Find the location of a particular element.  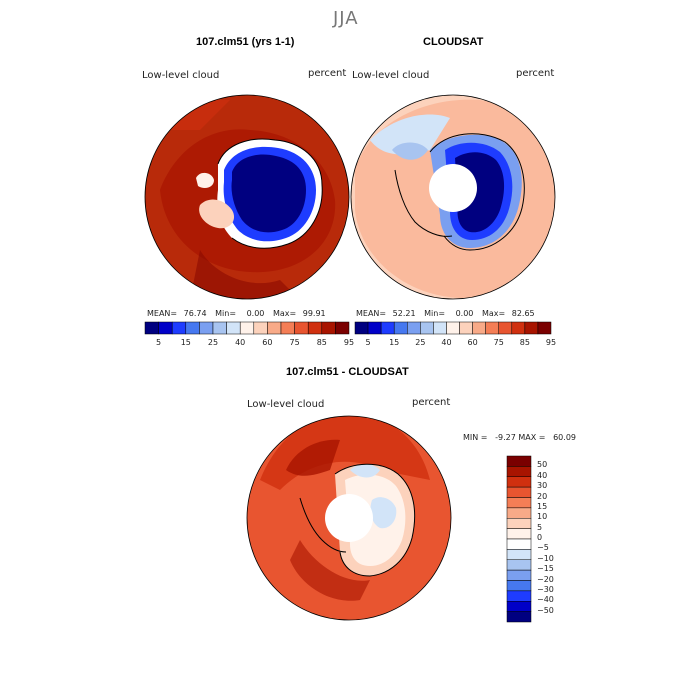

colorbar-diff-tick-label: −50 is located at coordinates (545, 610).